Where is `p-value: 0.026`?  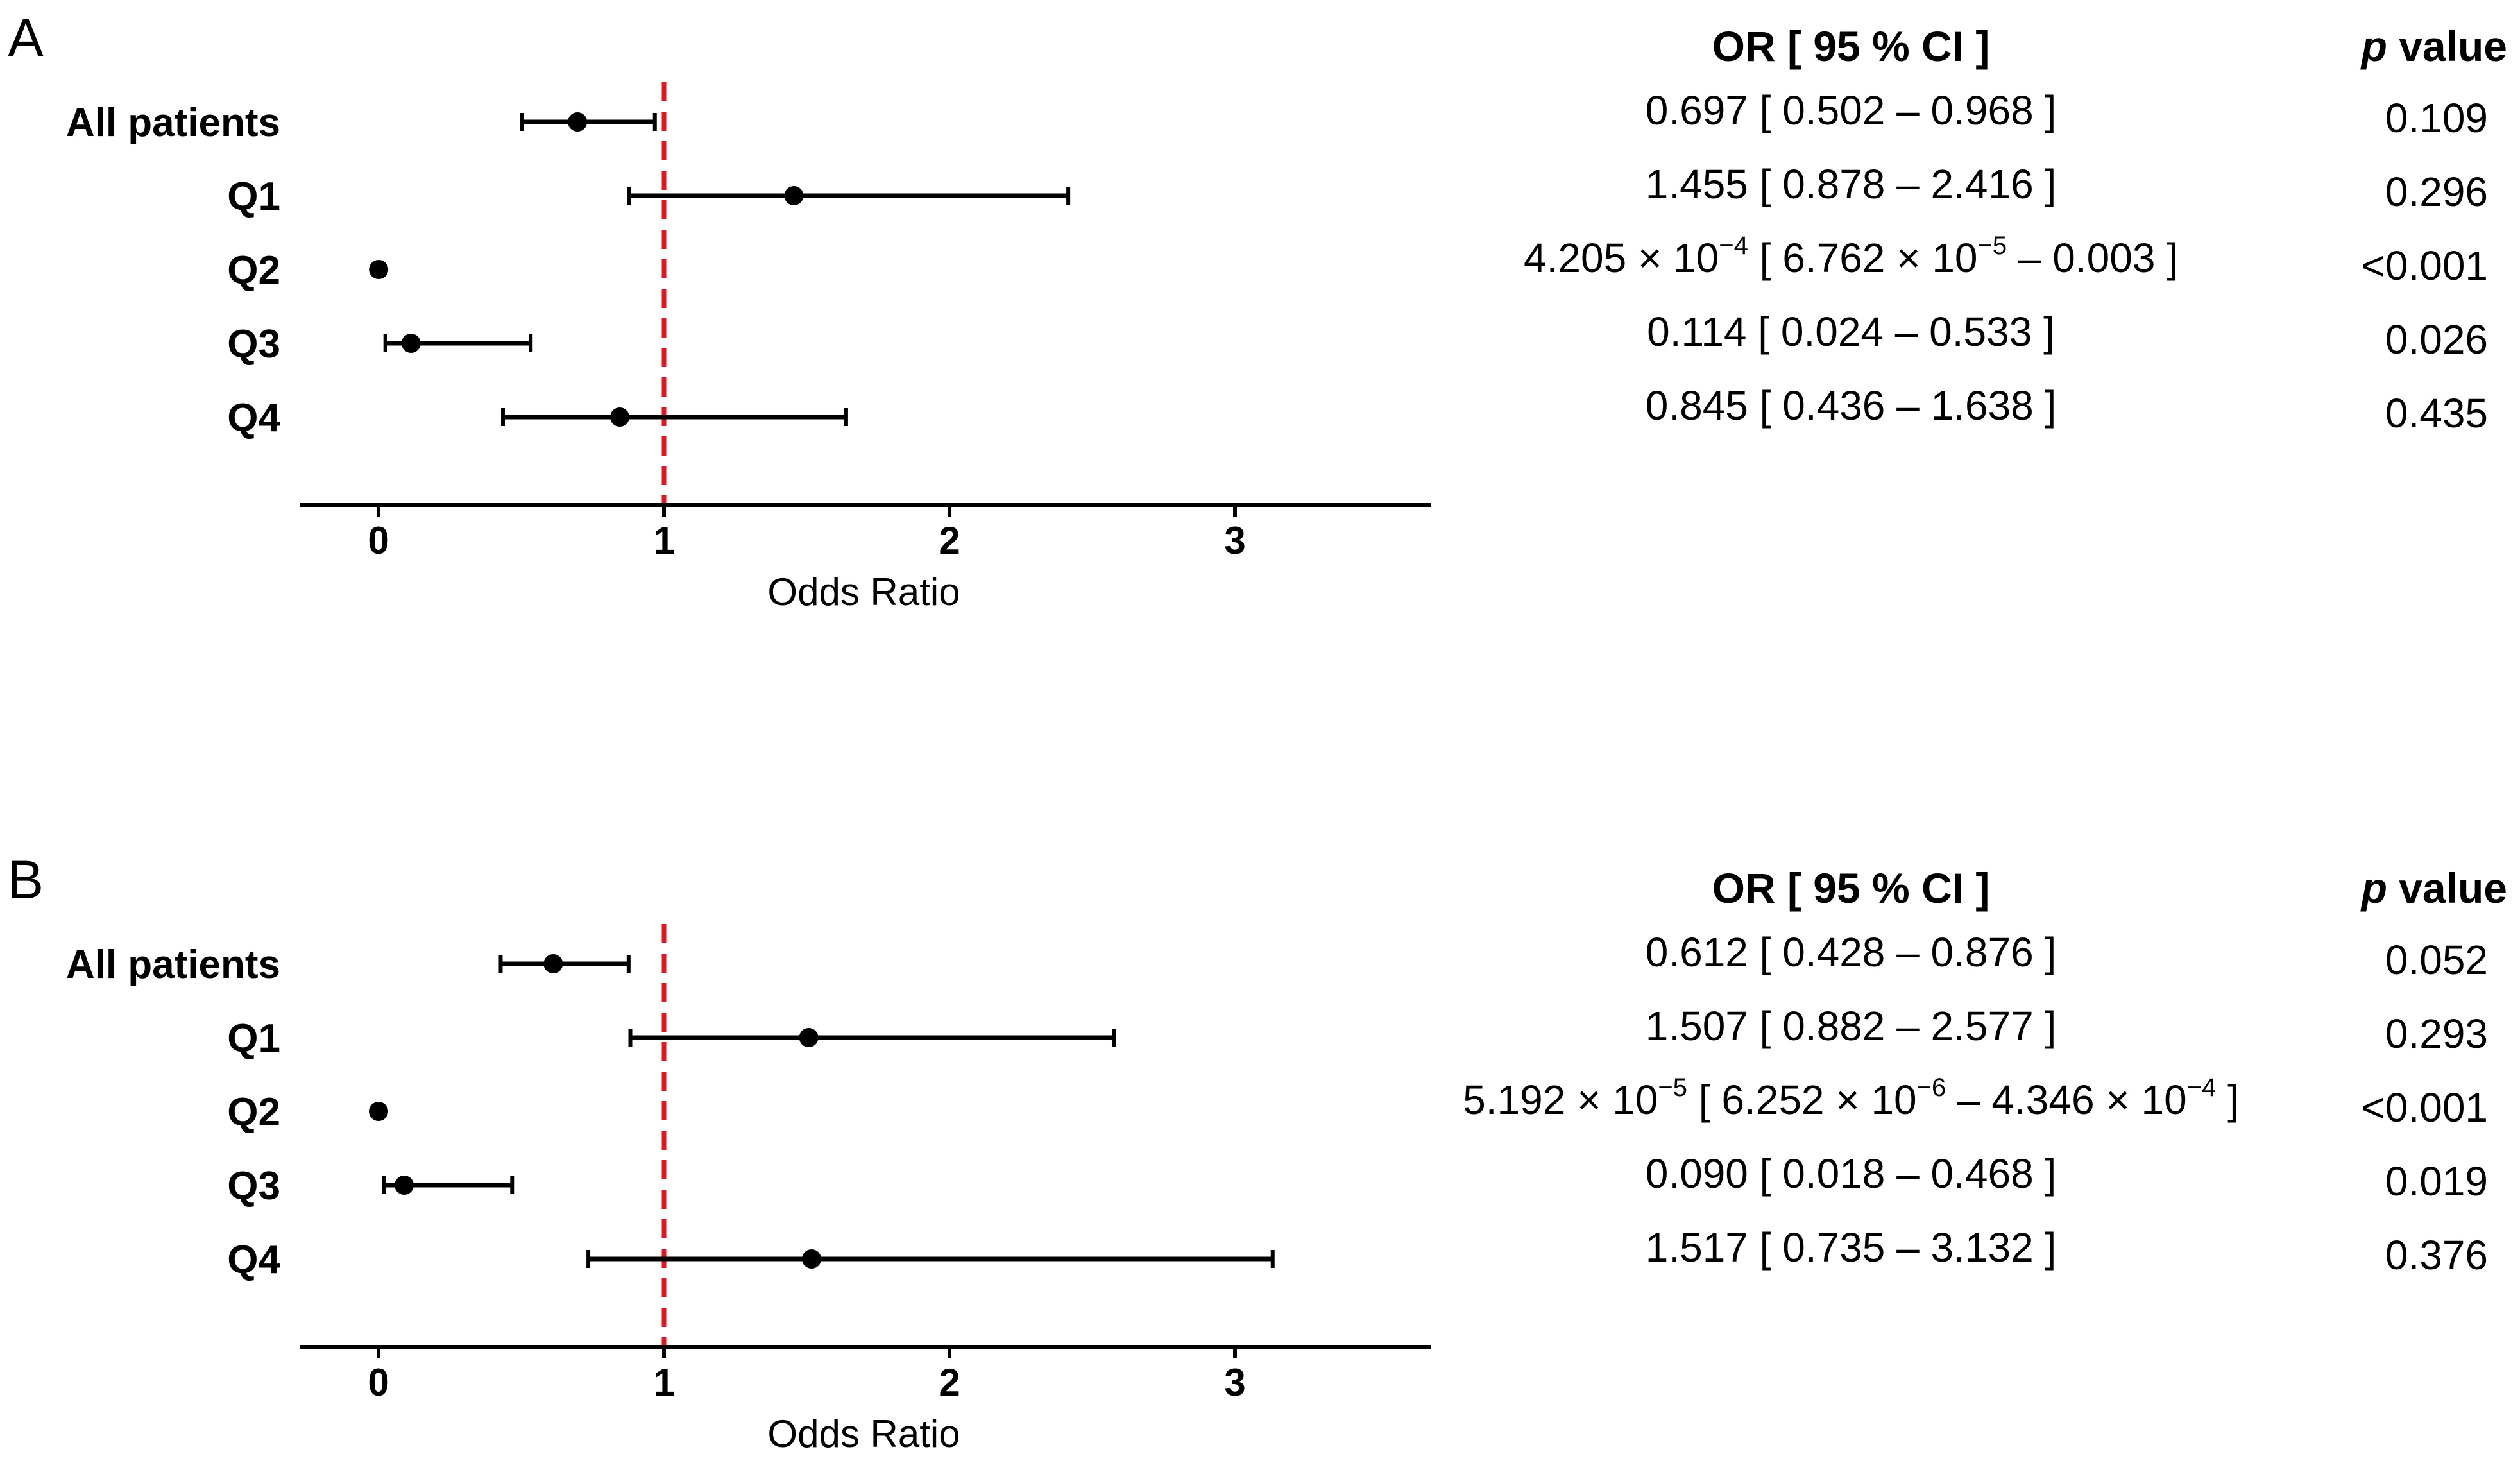
p-value: 0.026 is located at coordinates (2436, 340).